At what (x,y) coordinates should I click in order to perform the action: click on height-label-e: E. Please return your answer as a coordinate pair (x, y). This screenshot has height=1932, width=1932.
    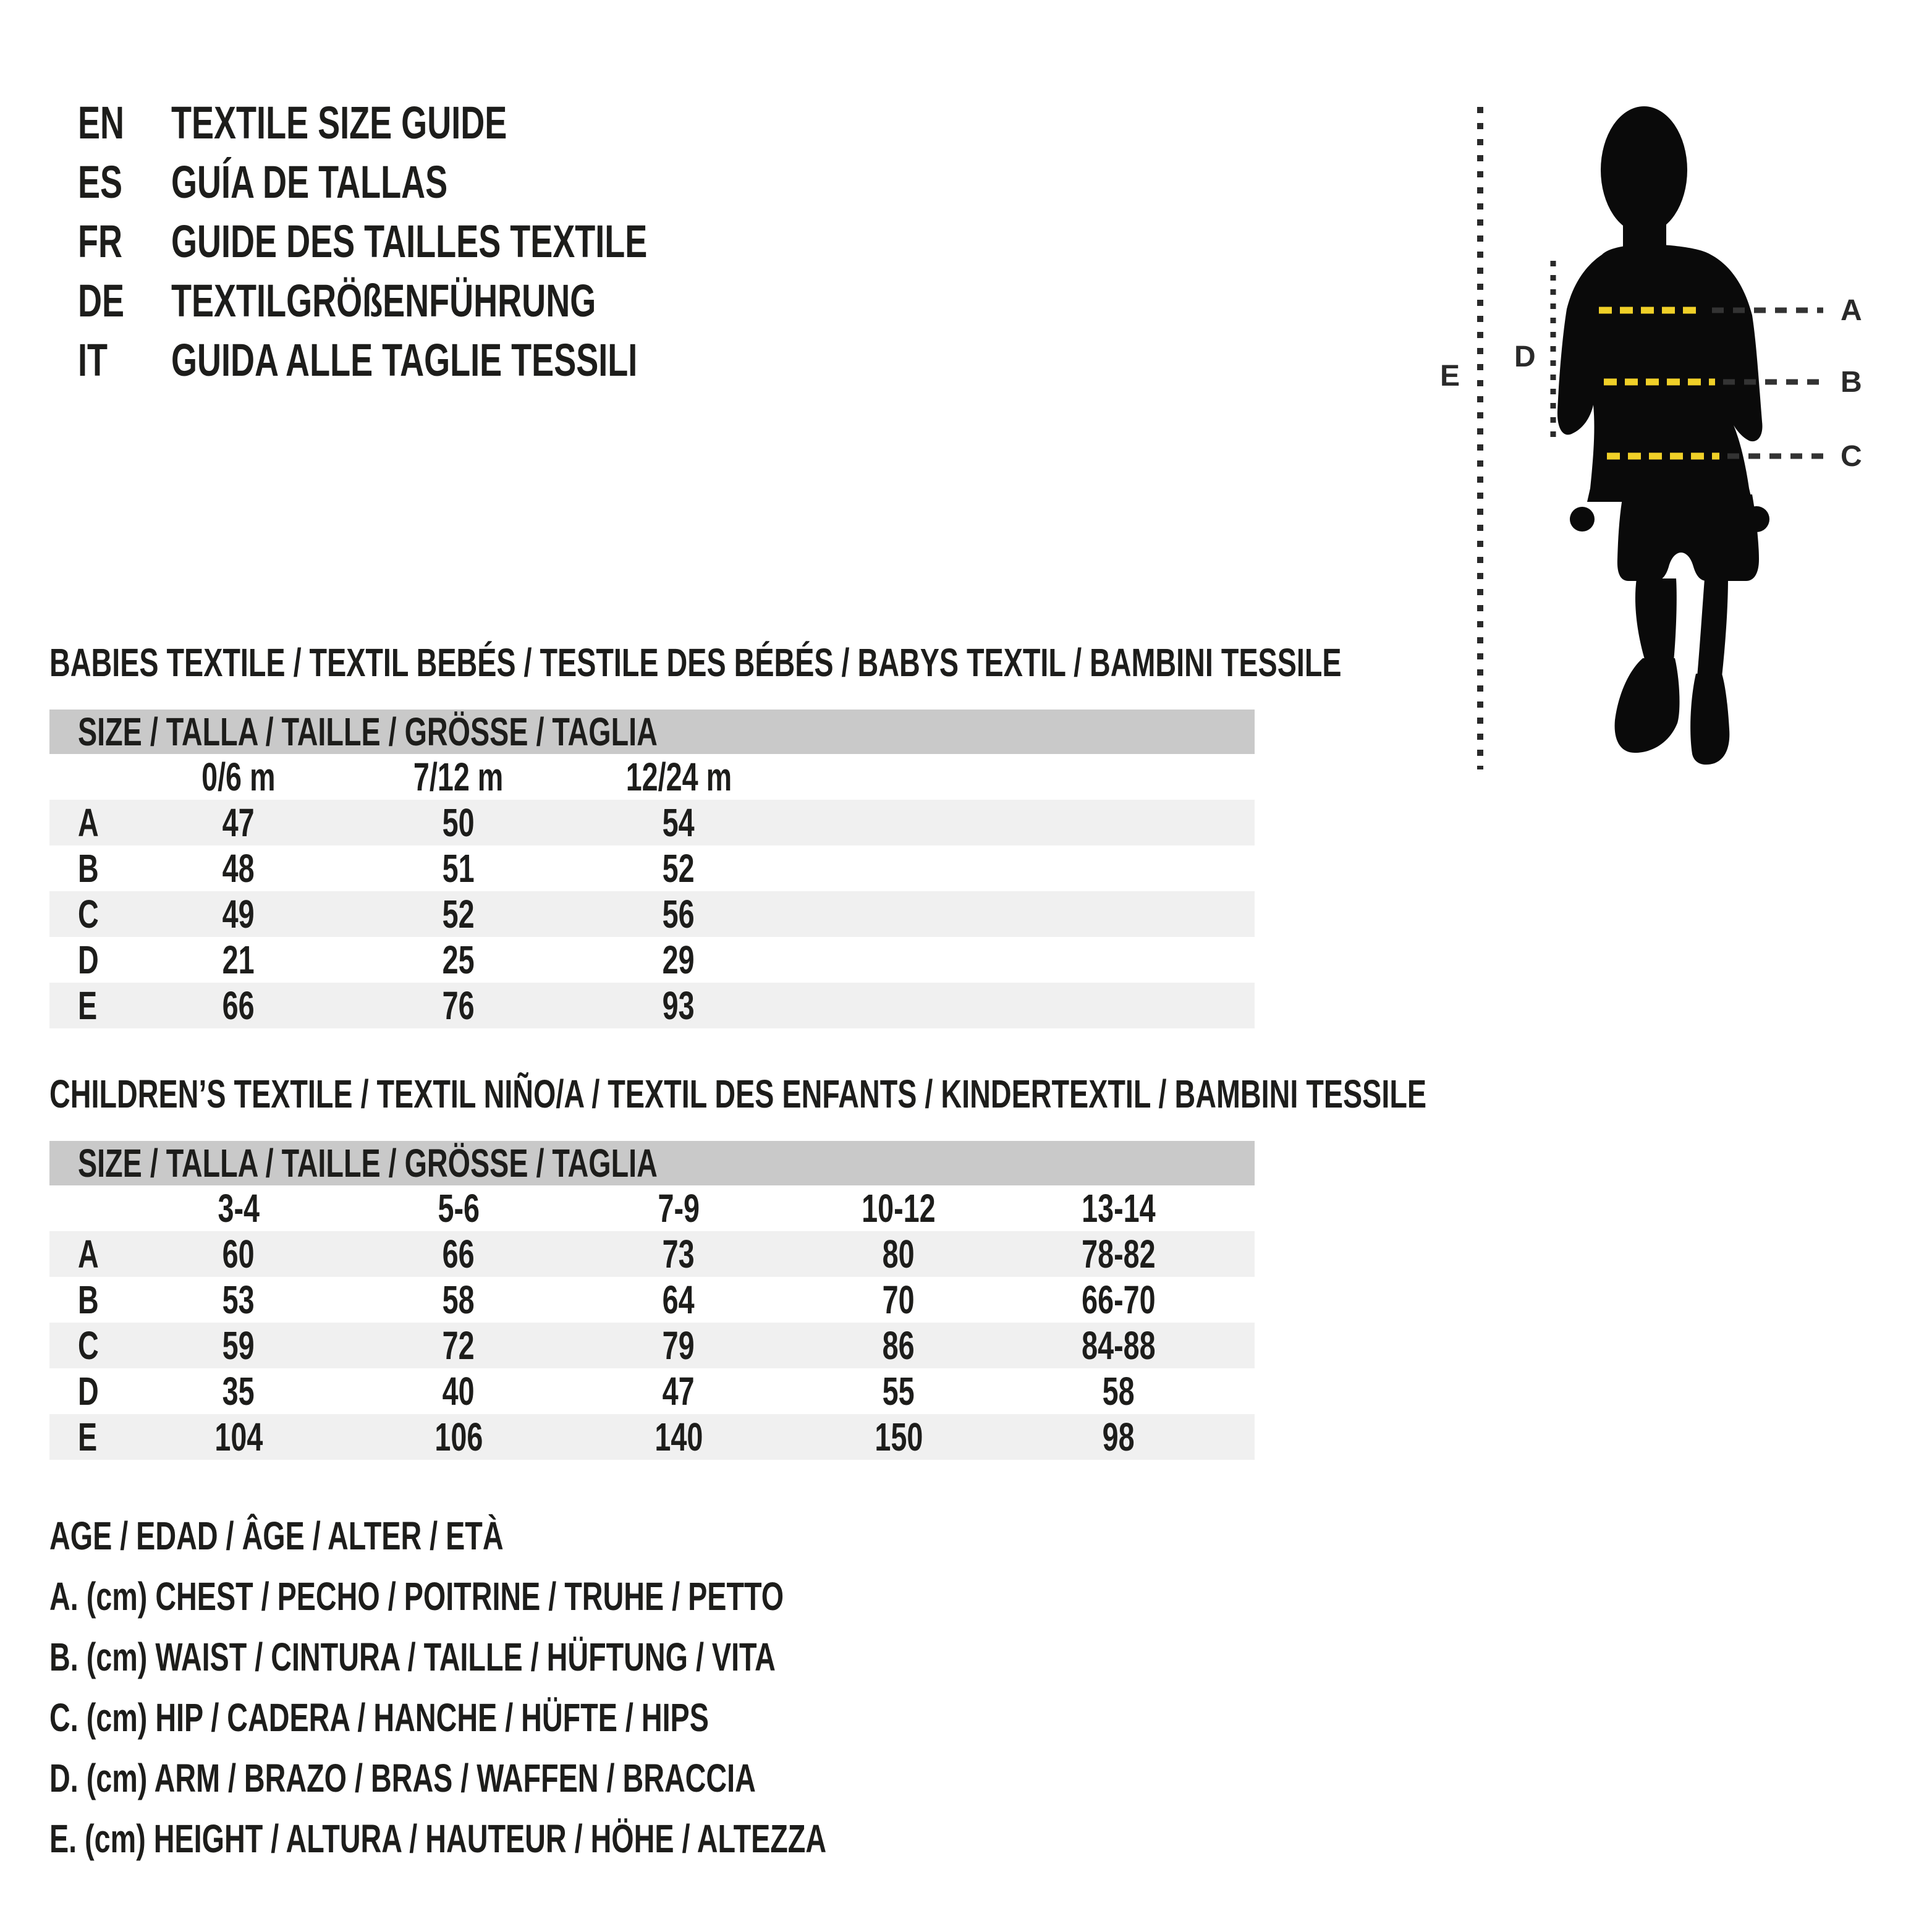
    Looking at the image, I should click on (1450, 376).